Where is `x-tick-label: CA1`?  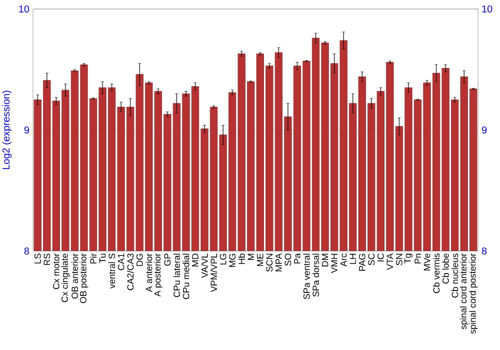 x-tick-label: CA1 is located at coordinates (121, 262).